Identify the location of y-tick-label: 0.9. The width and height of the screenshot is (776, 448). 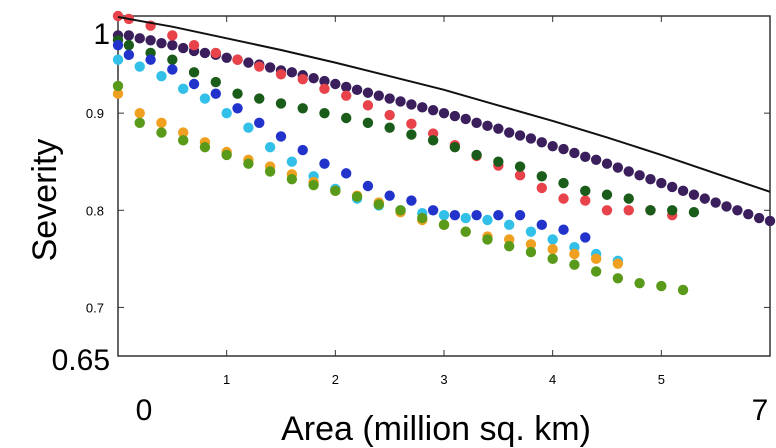
(95, 113).